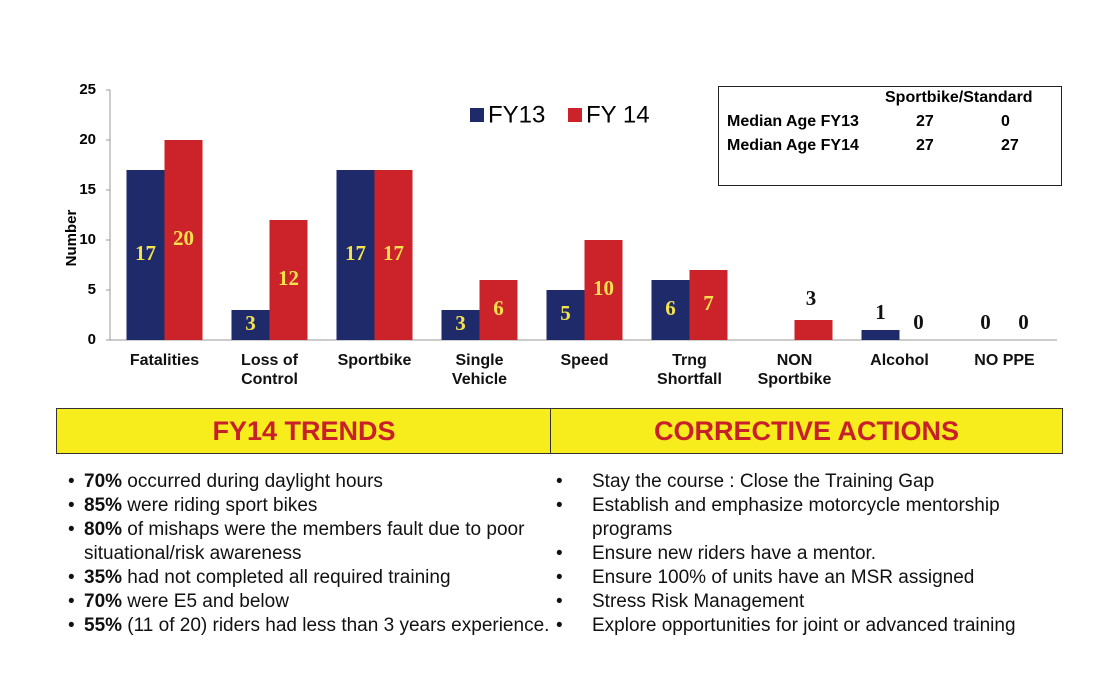 The height and width of the screenshot is (700, 1120). I want to click on trend-bold: 80%, so click(103, 529).